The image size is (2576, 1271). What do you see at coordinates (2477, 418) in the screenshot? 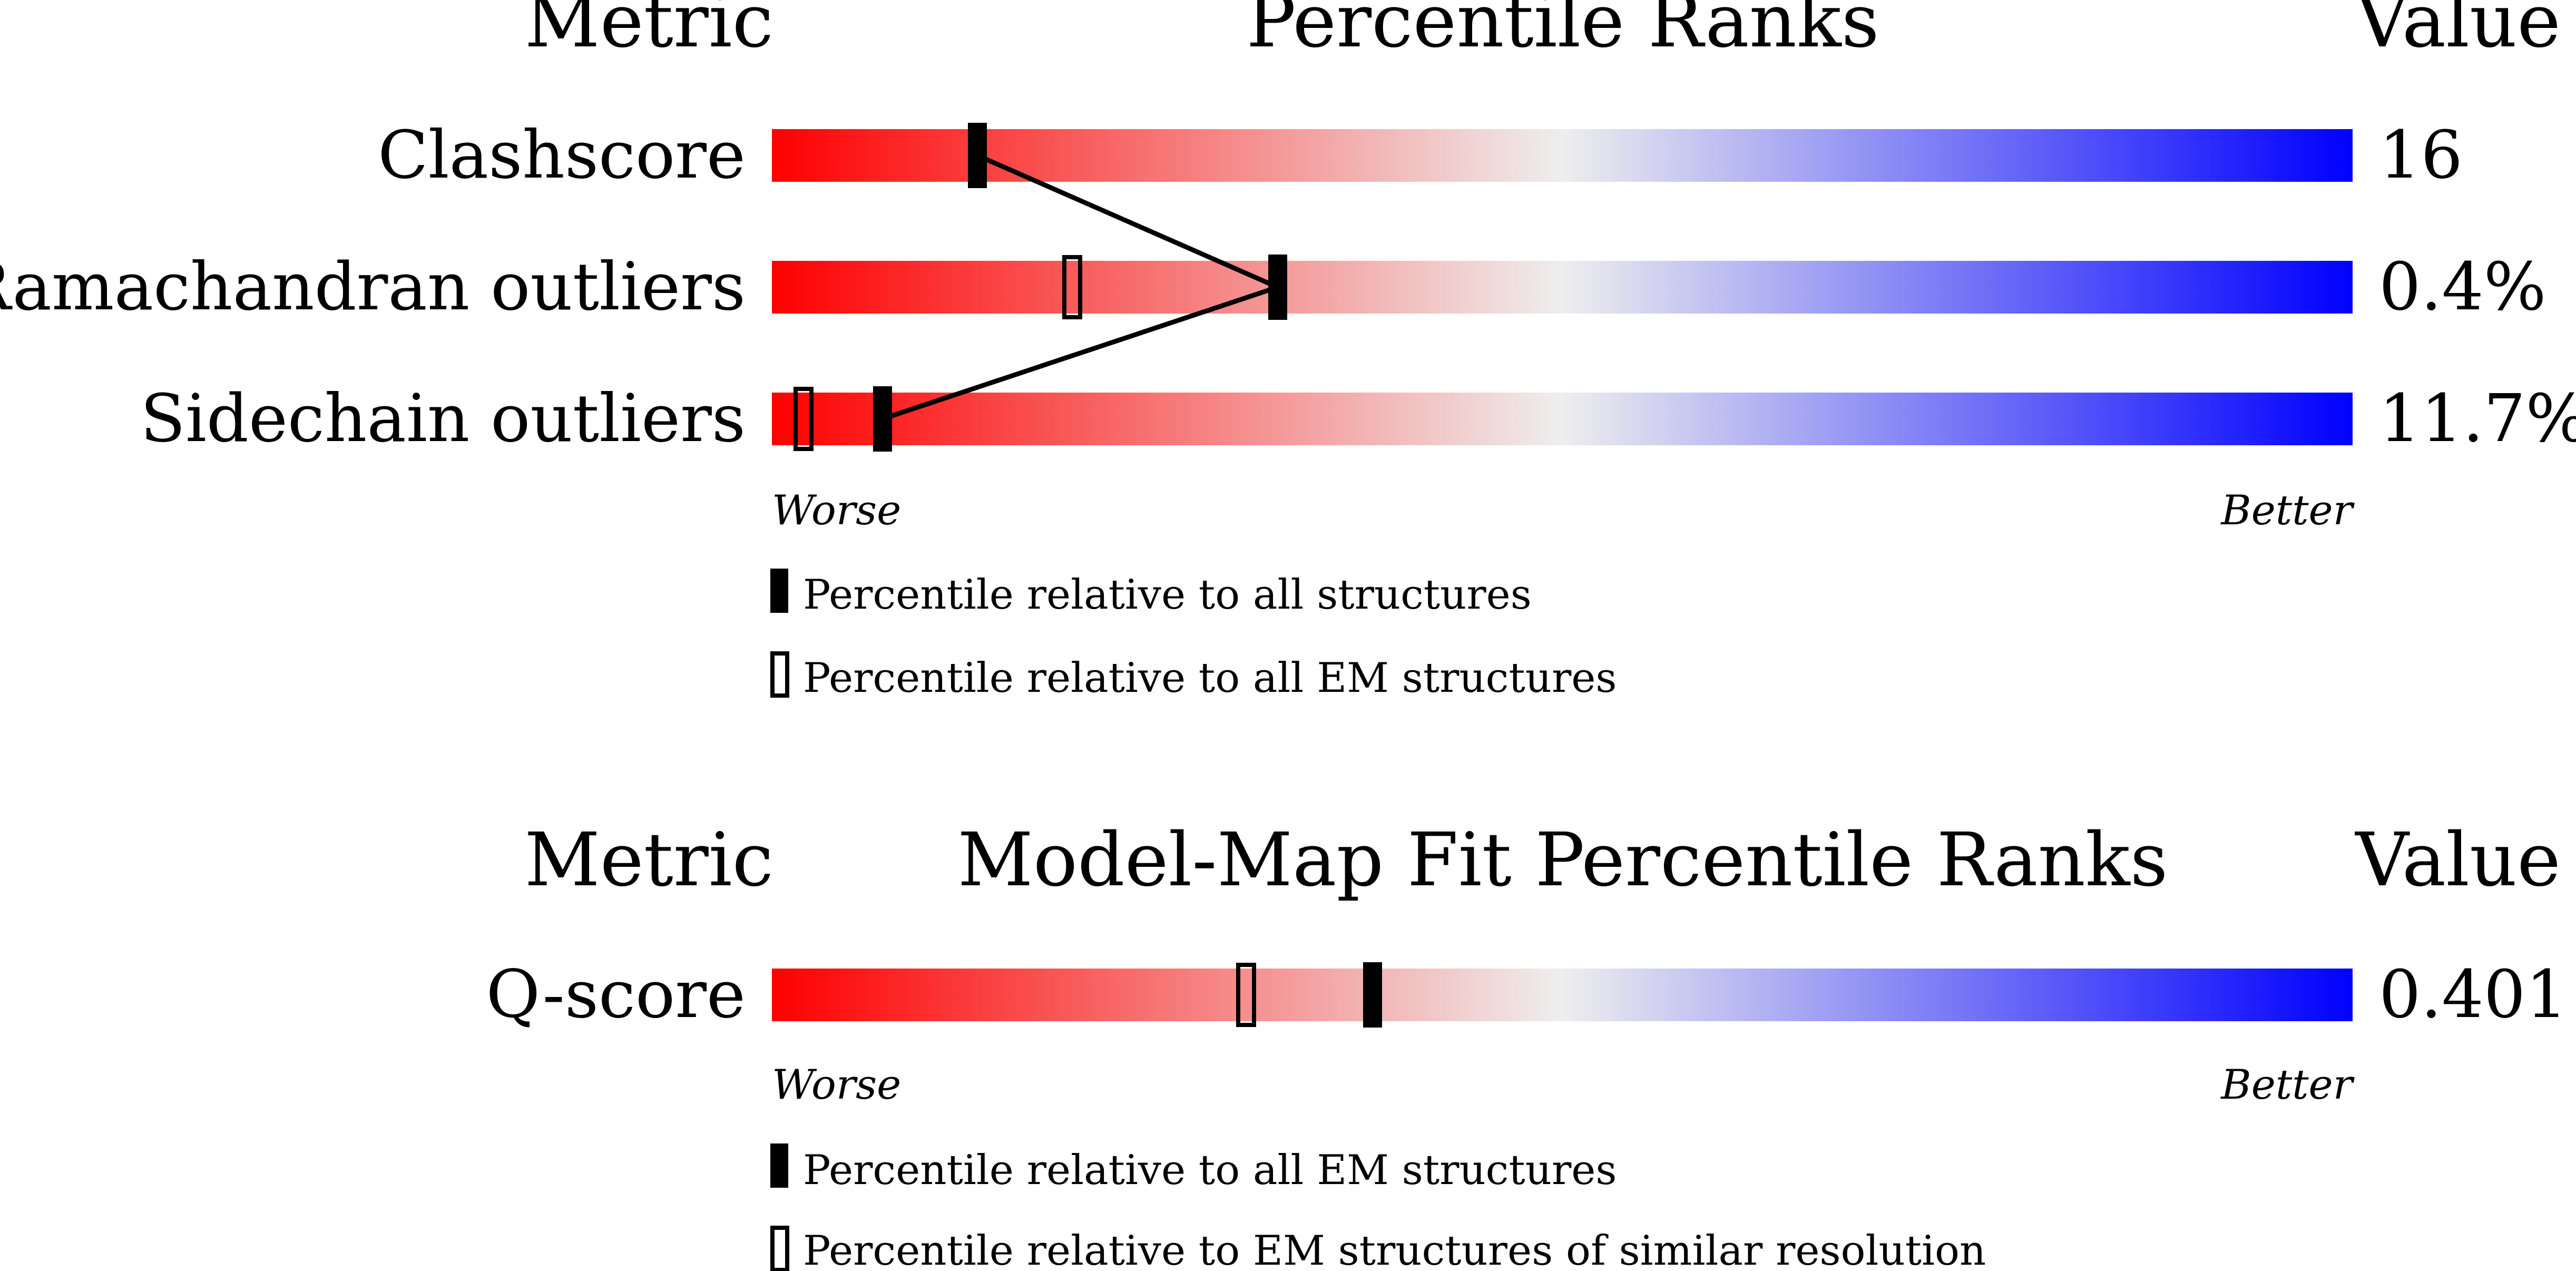
I see `metric-value: 11.7%` at bounding box center [2477, 418].